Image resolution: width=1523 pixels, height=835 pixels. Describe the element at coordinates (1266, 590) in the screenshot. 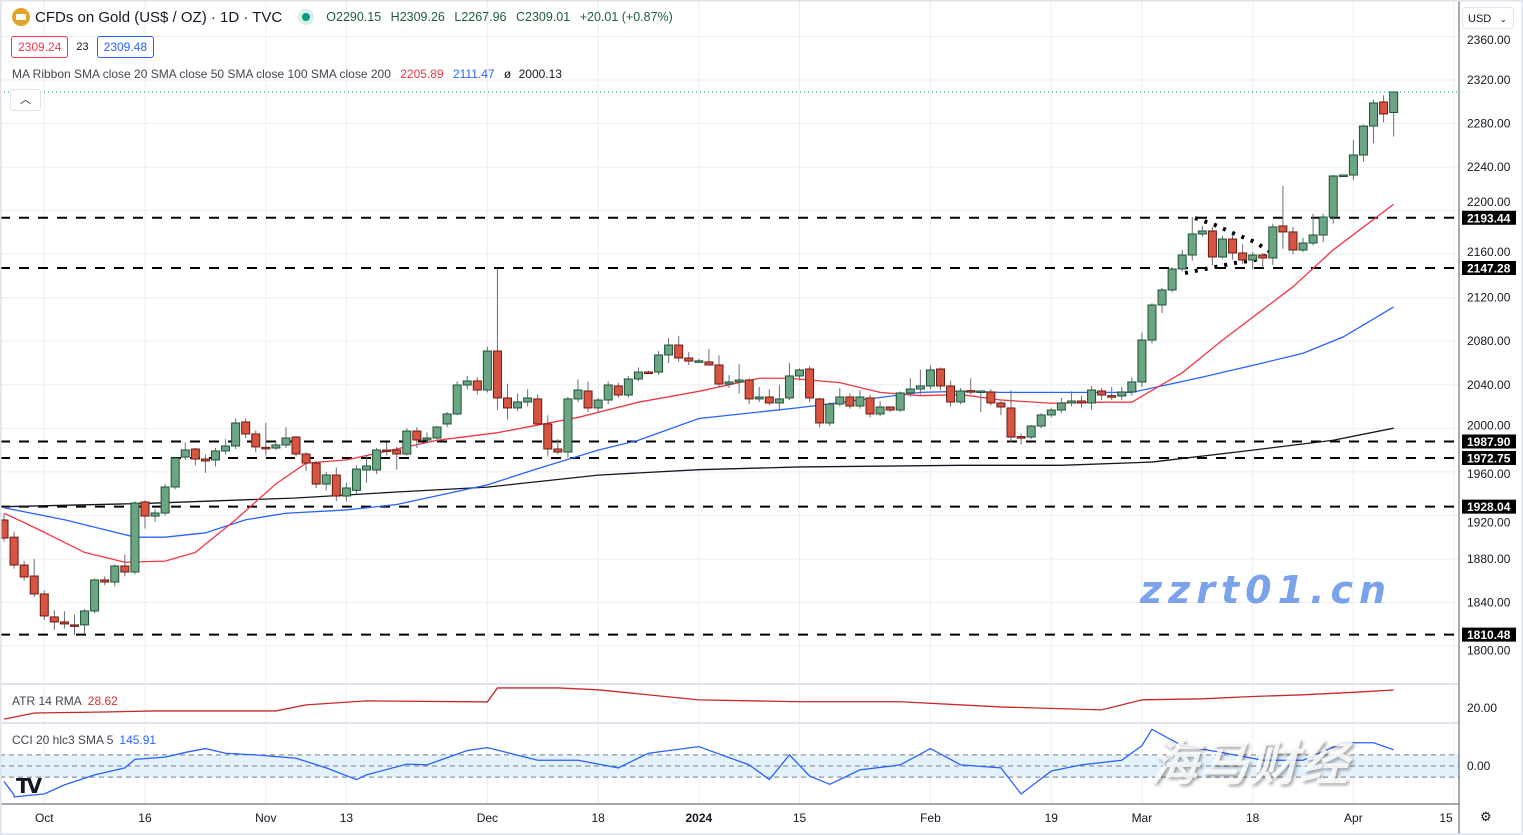

I see `watermark-url: zzrt01.cn` at that location.